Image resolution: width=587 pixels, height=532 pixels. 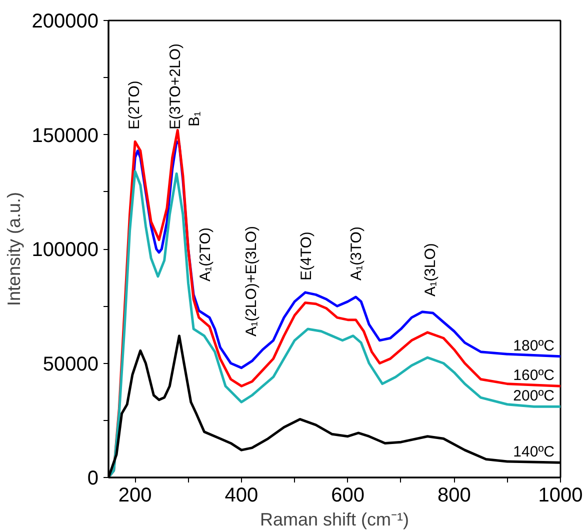 What do you see at coordinates (65, 135) in the screenshot?
I see `y-tick-label: 150000` at bounding box center [65, 135].